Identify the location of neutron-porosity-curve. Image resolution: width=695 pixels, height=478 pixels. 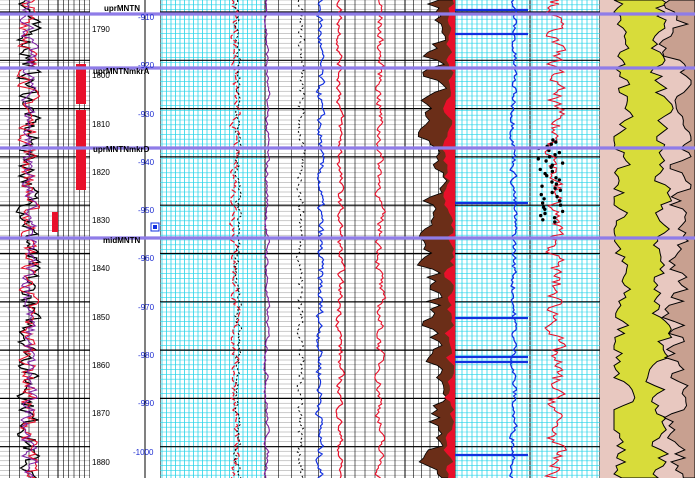
(235, 239).